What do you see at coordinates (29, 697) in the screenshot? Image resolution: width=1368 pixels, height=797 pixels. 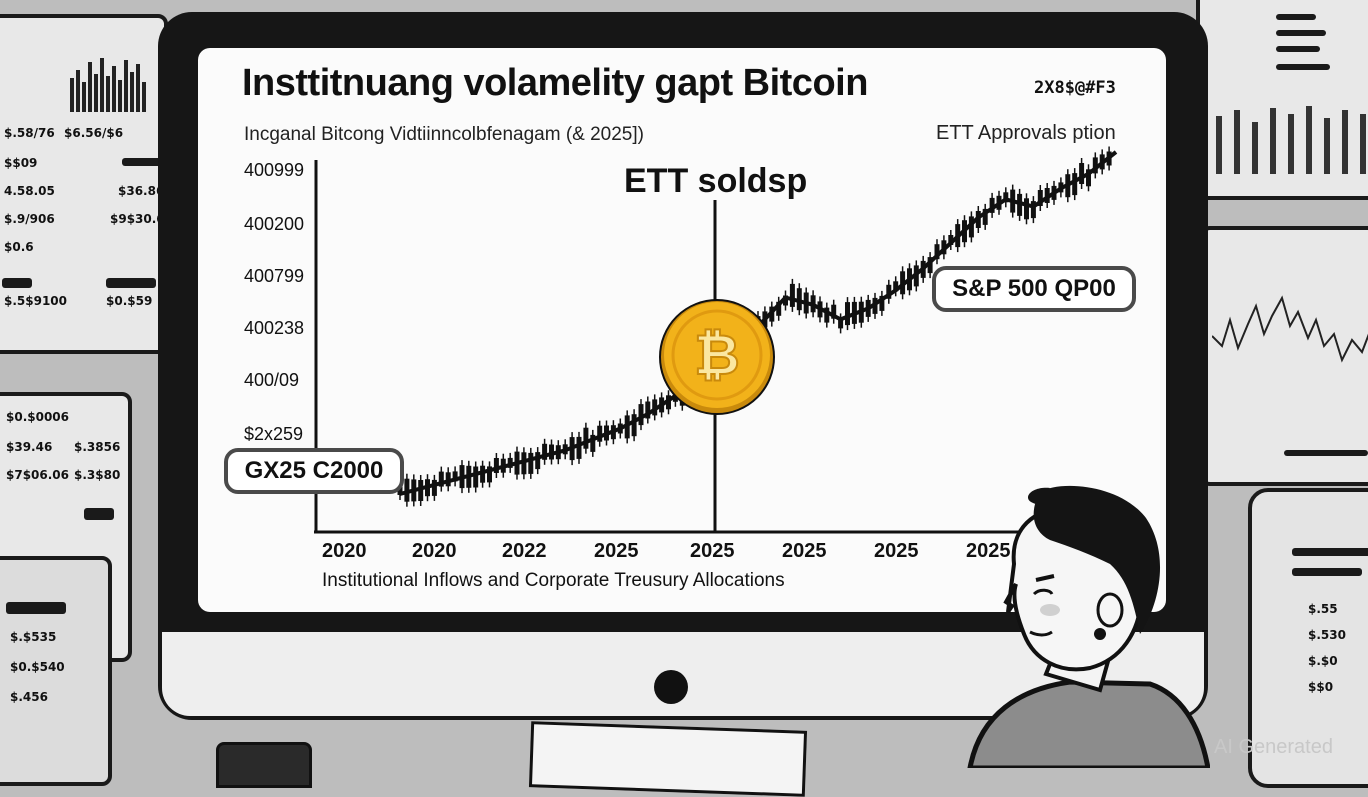 I see `background-value: $.456` at bounding box center [29, 697].